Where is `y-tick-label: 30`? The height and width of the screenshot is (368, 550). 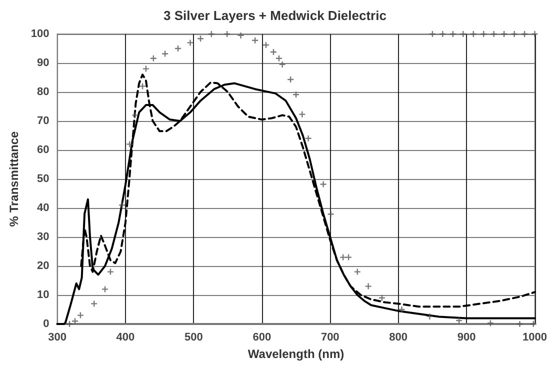 y-tick-label: 30 is located at coordinates (43, 237).